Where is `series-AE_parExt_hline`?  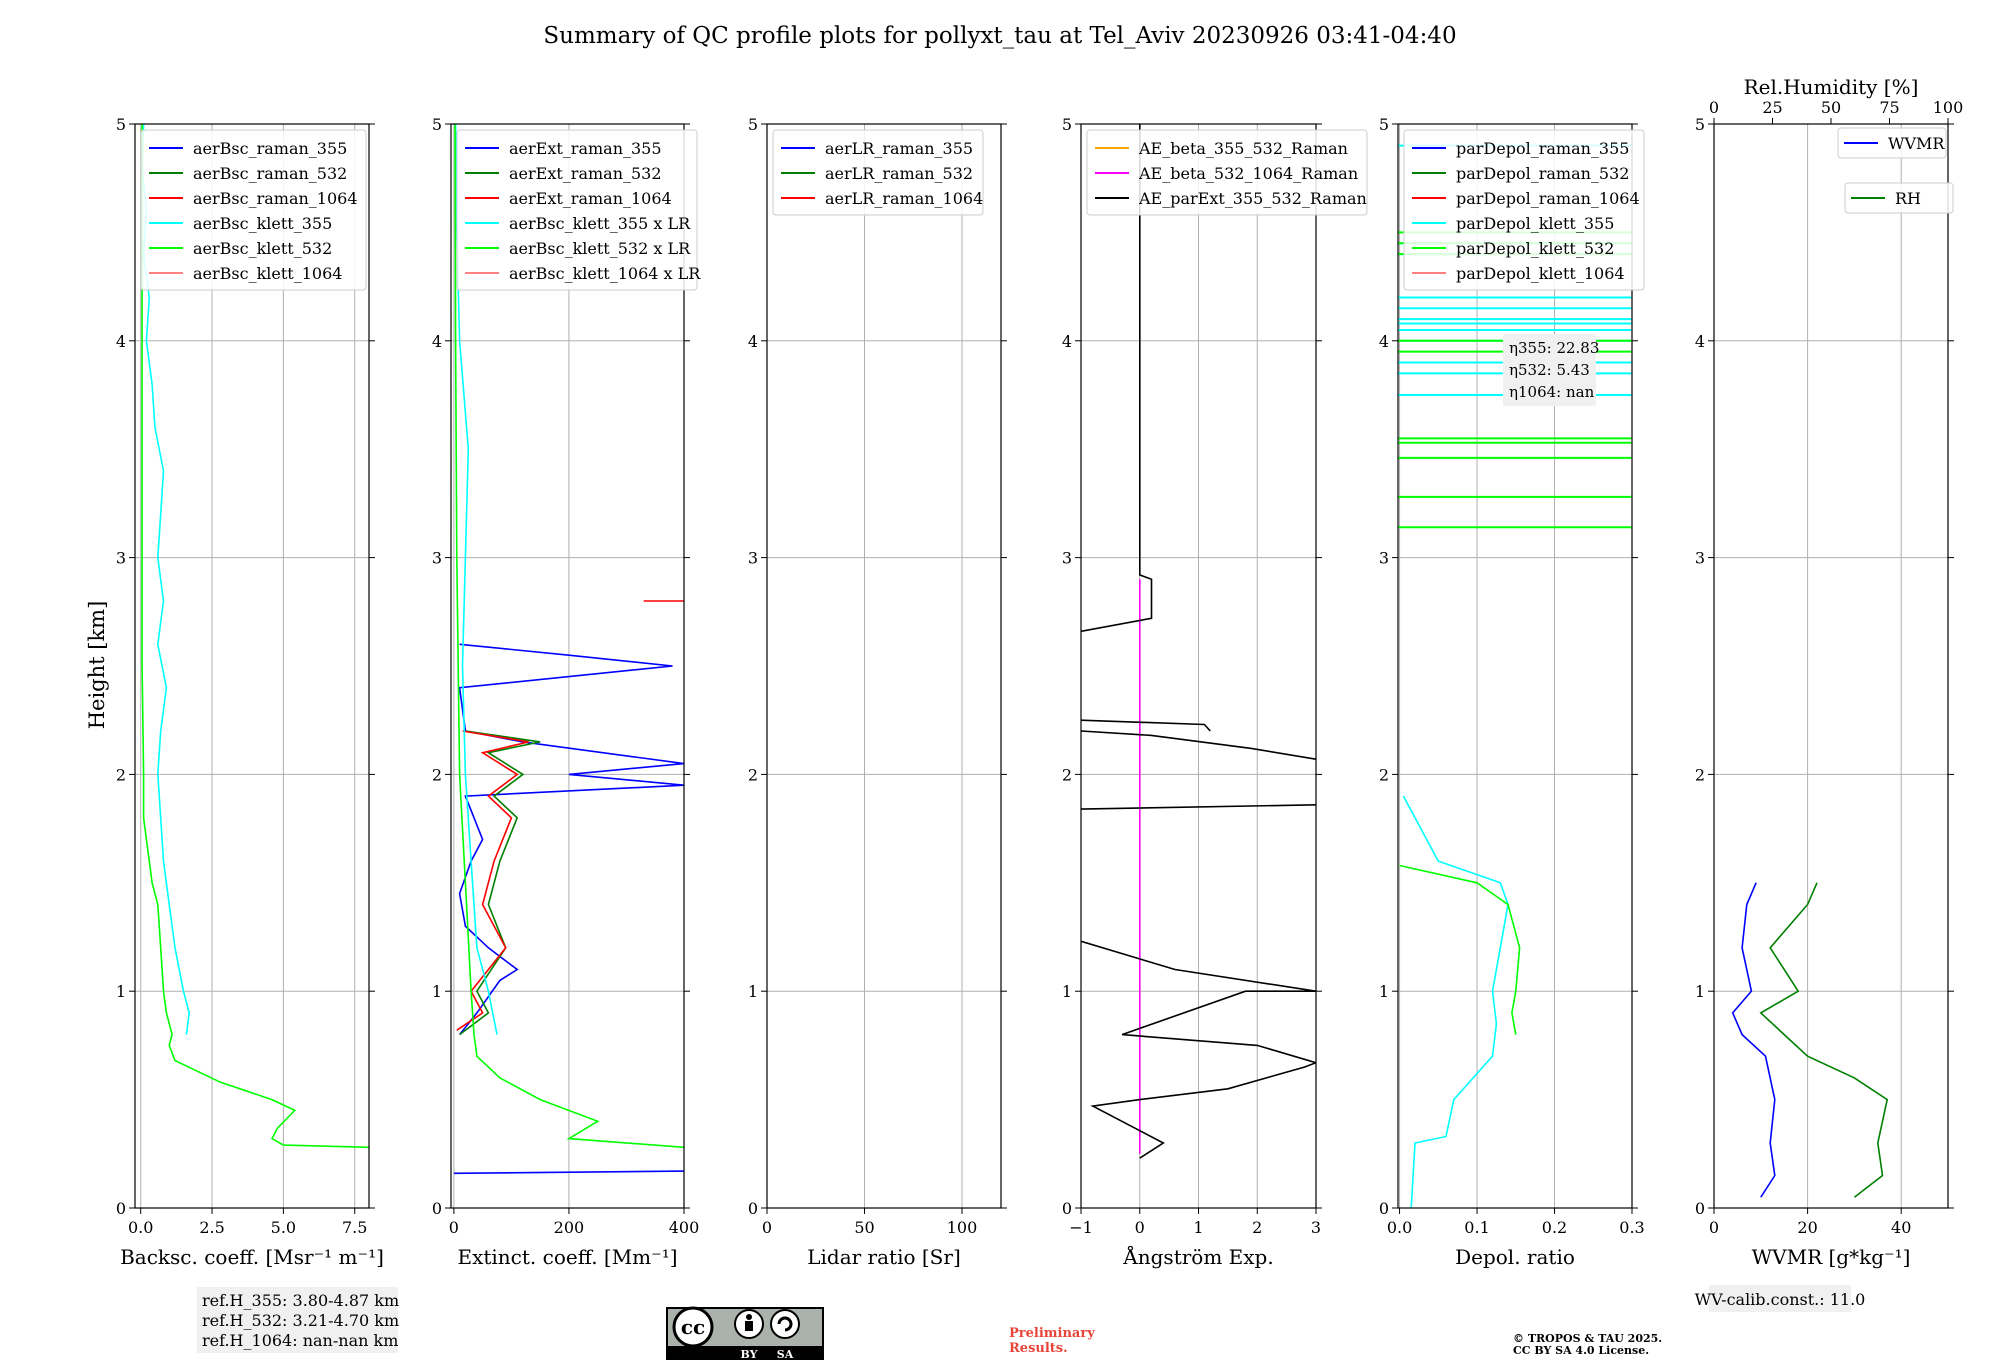
series-AE_parExt_hline is located at coordinates (1198, 807).